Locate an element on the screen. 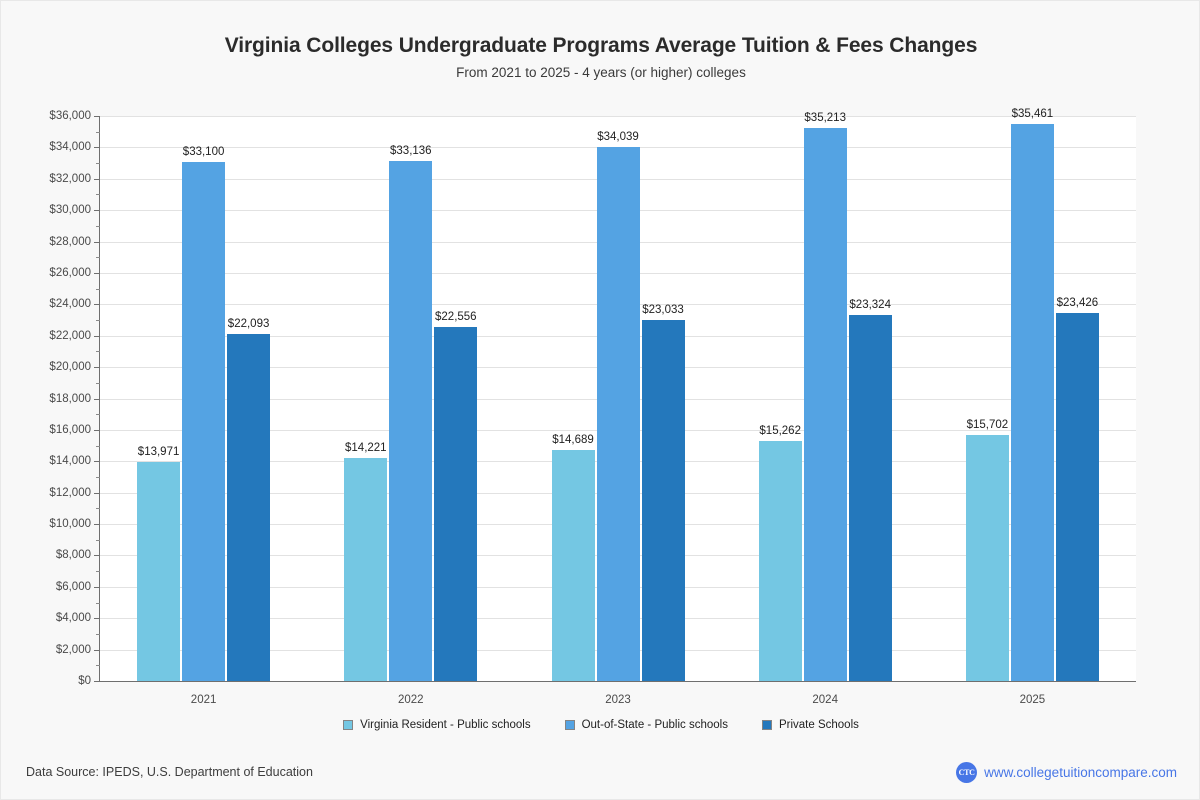  y-axis-tick-label: $12,000 is located at coordinates (70, 492).